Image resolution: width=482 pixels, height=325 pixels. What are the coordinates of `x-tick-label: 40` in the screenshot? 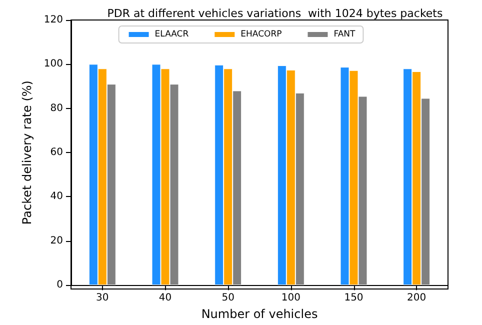 It's located at (165, 298).